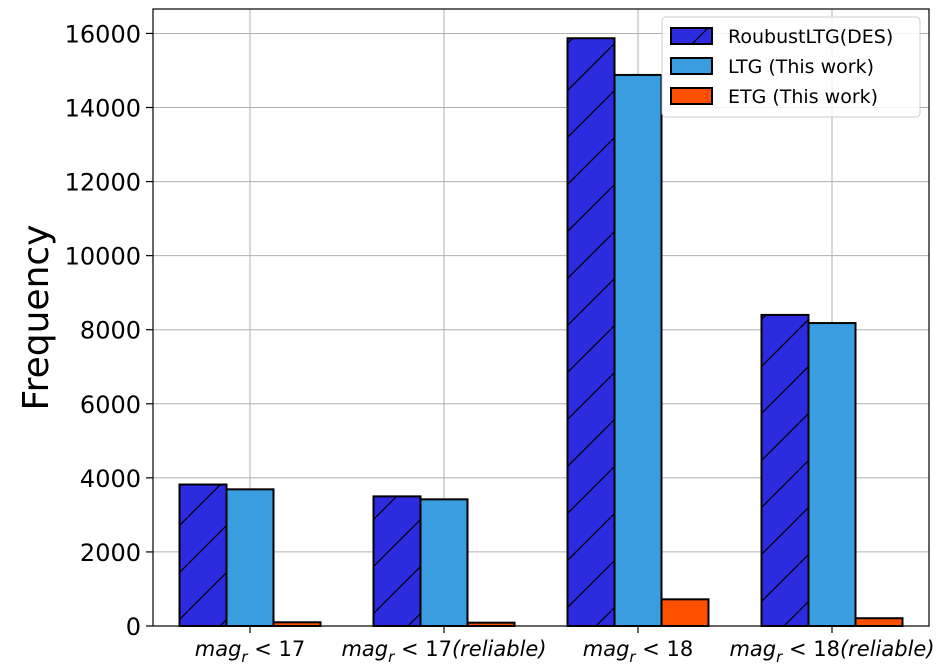 This screenshot has height=672, width=938. I want to click on y-axis-label: Frequency, so click(36, 318).